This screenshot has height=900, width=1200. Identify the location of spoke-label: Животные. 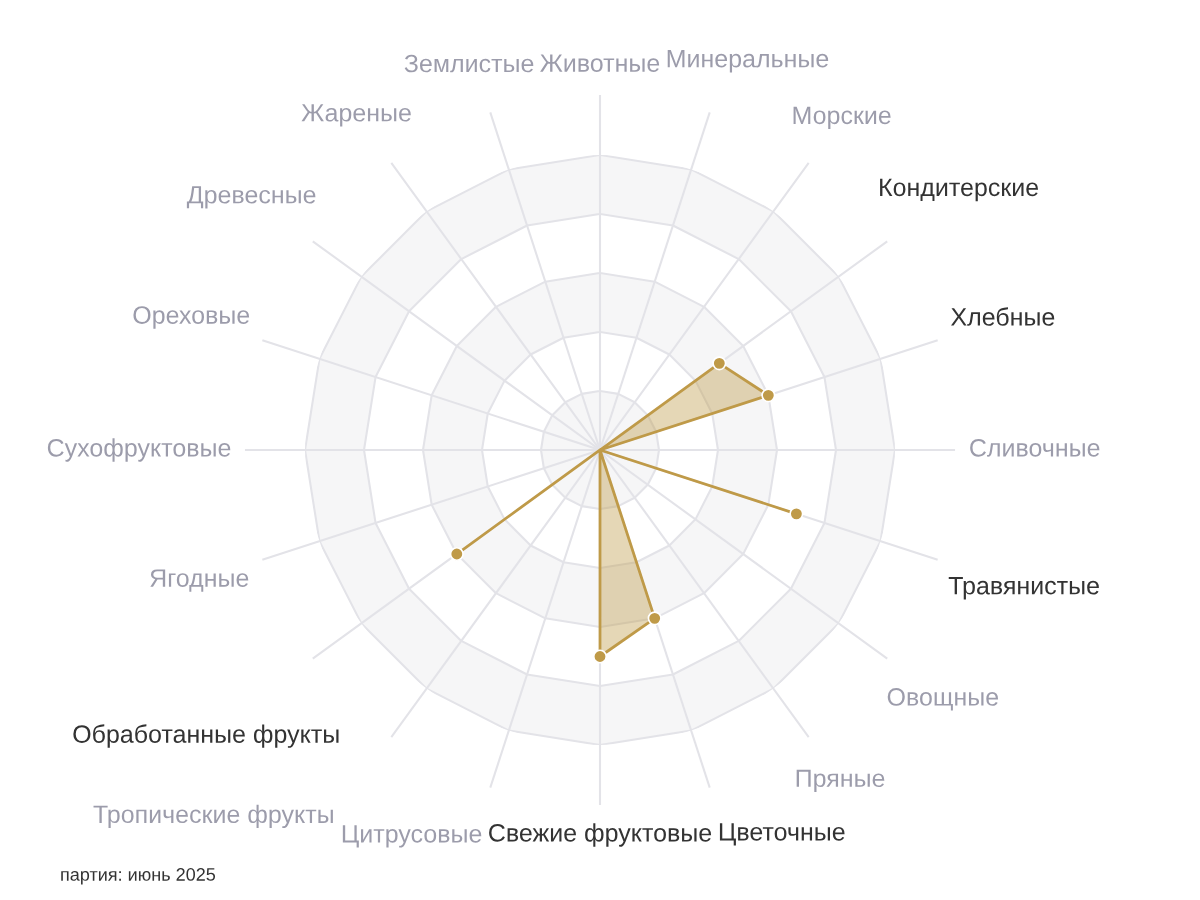
(600, 63).